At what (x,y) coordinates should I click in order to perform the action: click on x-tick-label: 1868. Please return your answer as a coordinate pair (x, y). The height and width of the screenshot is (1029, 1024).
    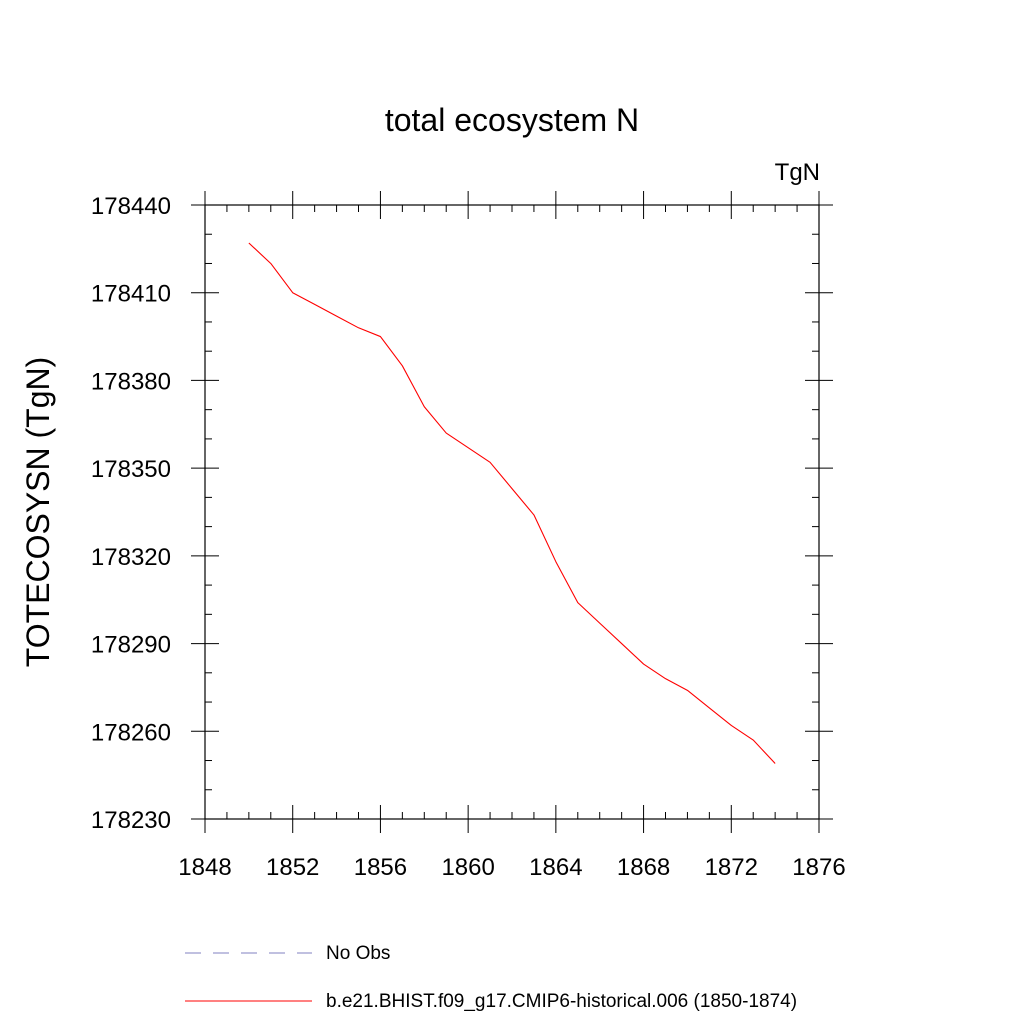
    Looking at the image, I should click on (643, 867).